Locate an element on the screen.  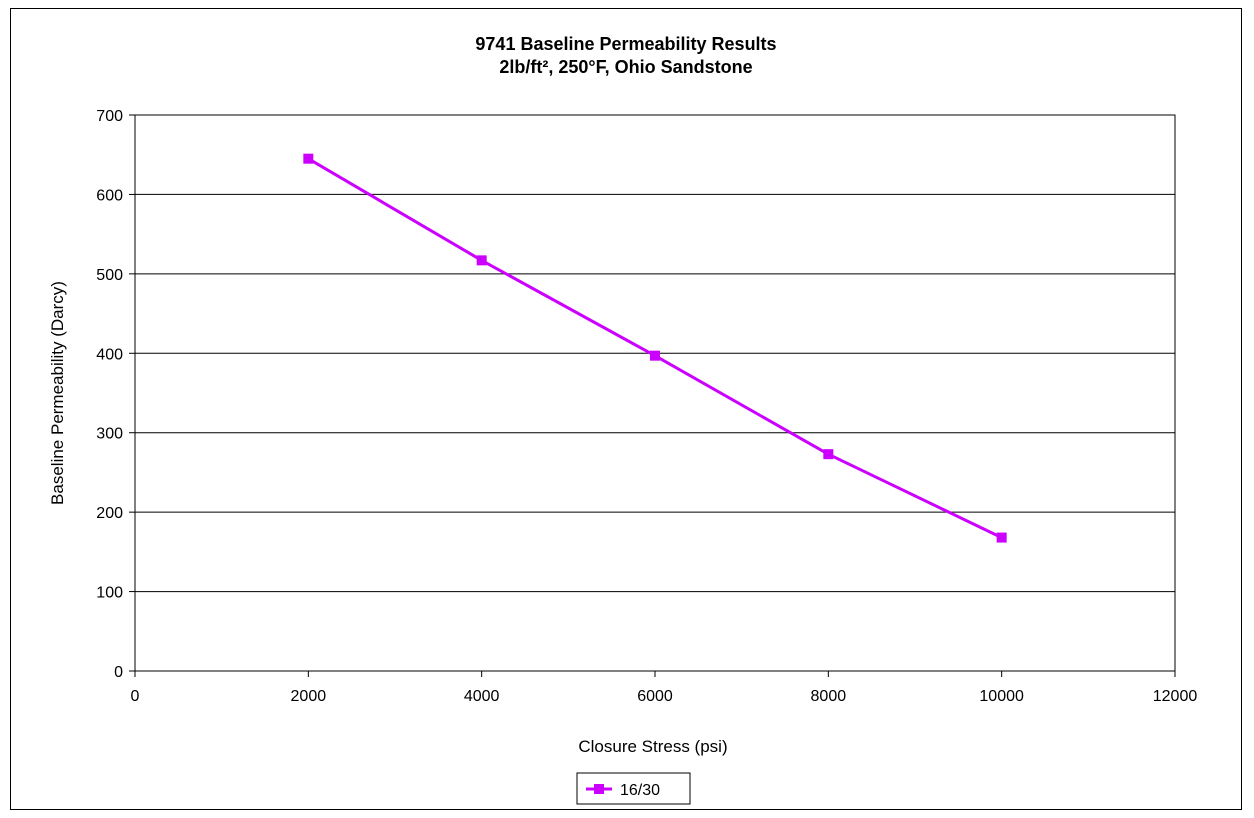
y-tick-label: 400 is located at coordinates (109, 354).